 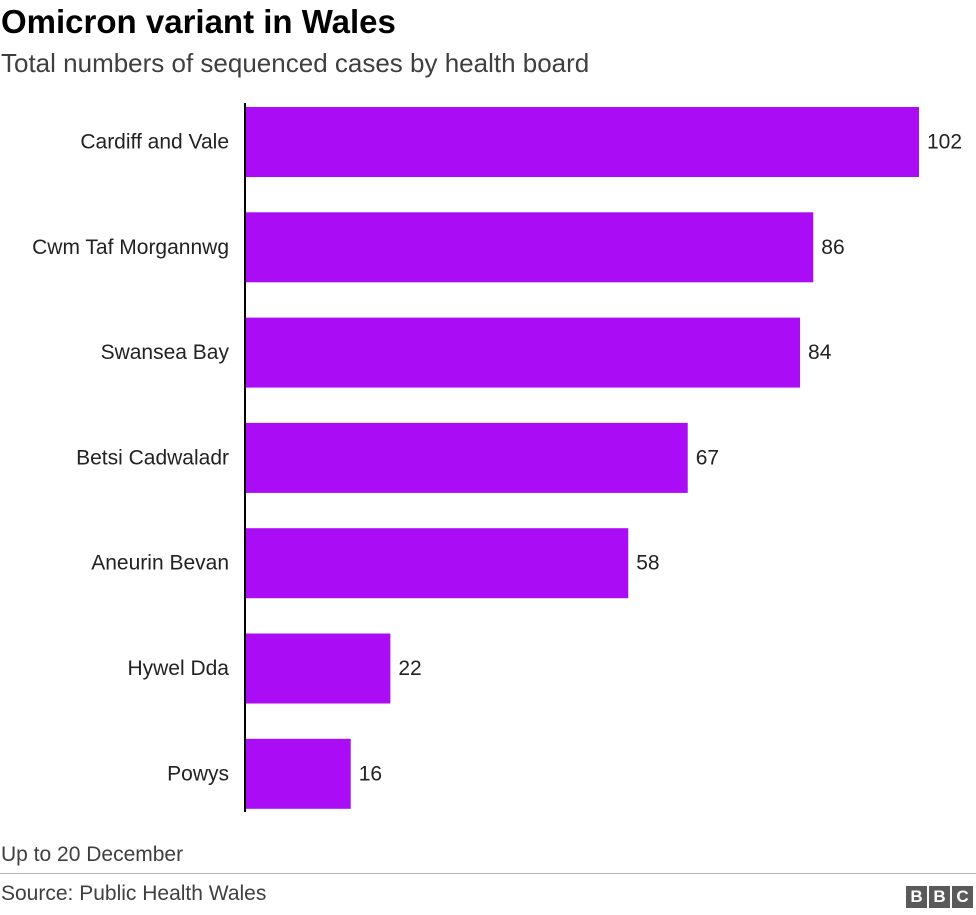 I want to click on category-label: Swansea Bay, so click(x=165, y=352).